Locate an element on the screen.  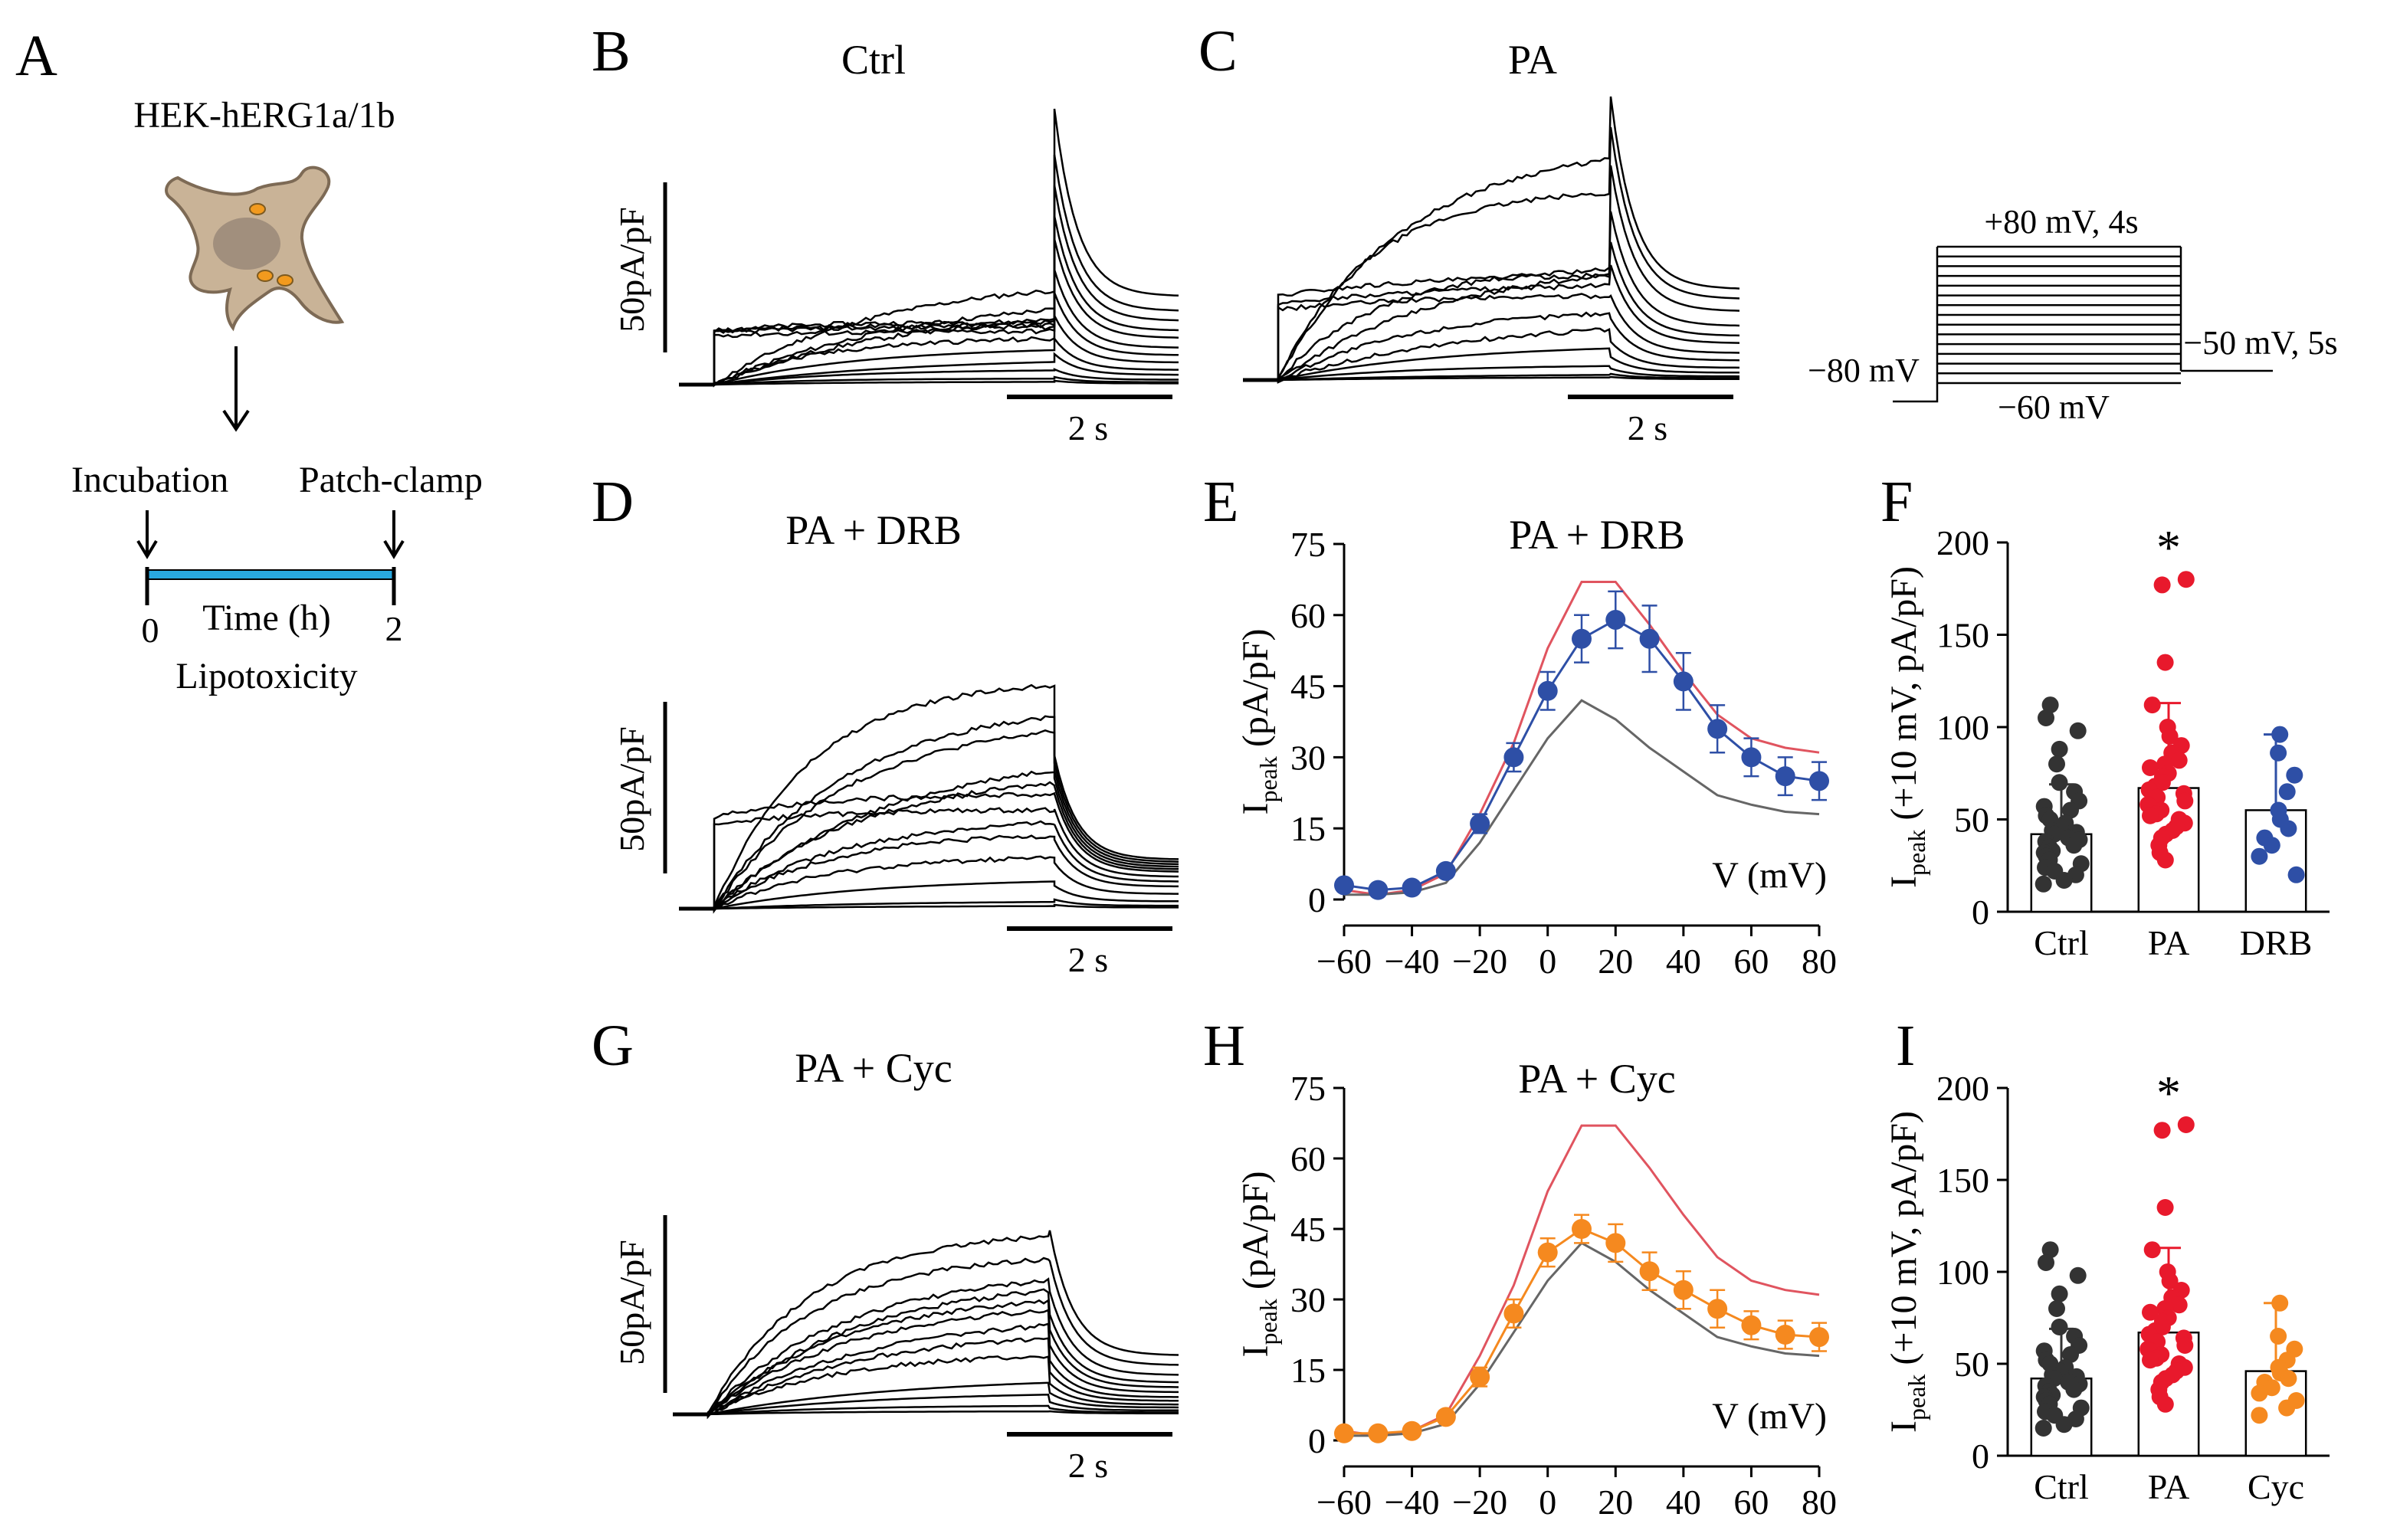
panel-G-title: PA + Cyc is located at coordinates (874, 1068).